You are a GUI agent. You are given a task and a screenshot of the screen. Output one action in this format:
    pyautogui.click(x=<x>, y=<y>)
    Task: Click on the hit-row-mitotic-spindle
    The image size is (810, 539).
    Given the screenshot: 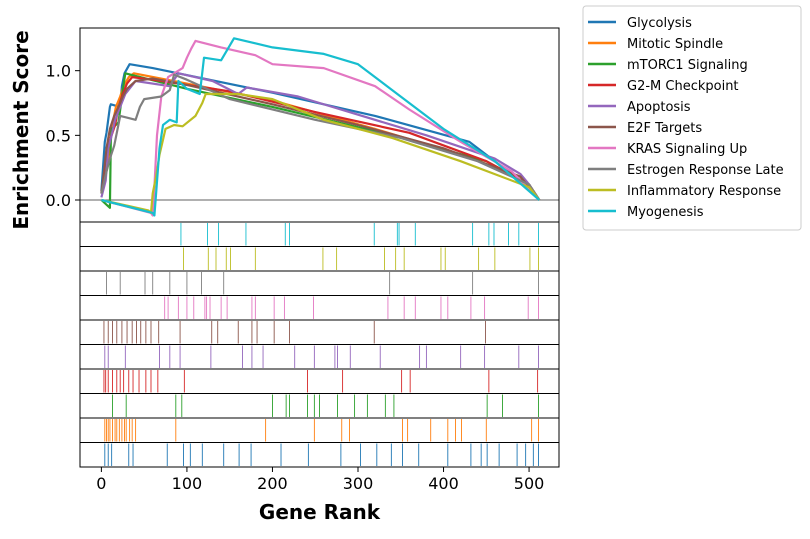 What is the action you would take?
    pyautogui.click(x=319, y=430)
    